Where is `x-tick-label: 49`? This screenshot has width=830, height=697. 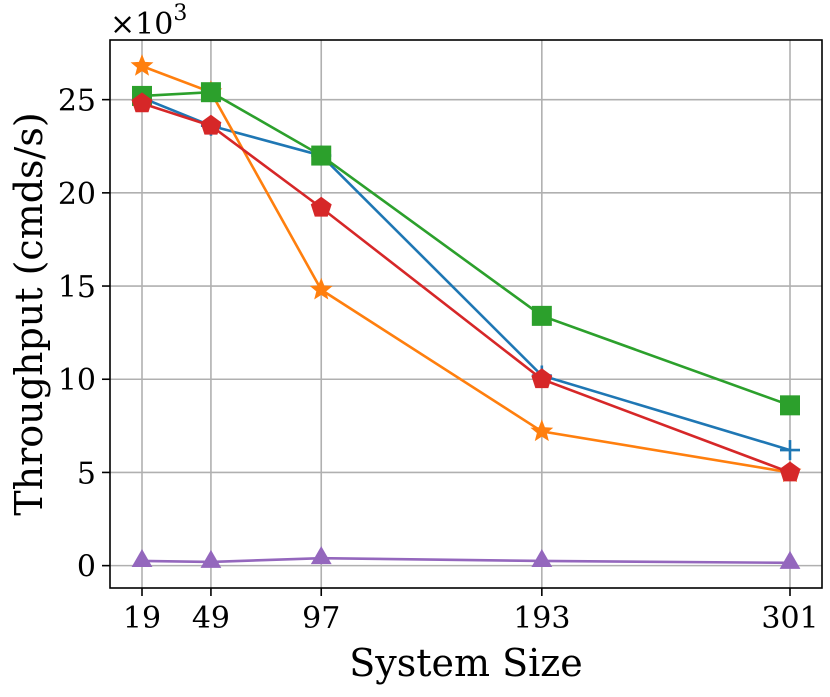 x-tick-label: 49 is located at coordinates (211, 618).